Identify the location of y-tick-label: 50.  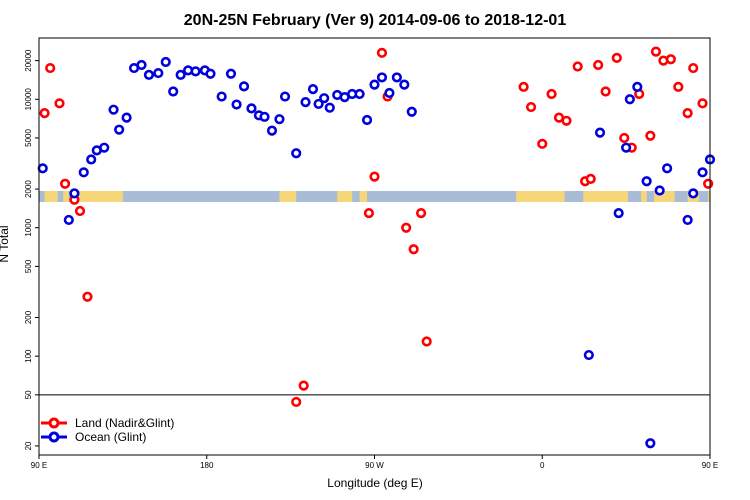
(28, 394).